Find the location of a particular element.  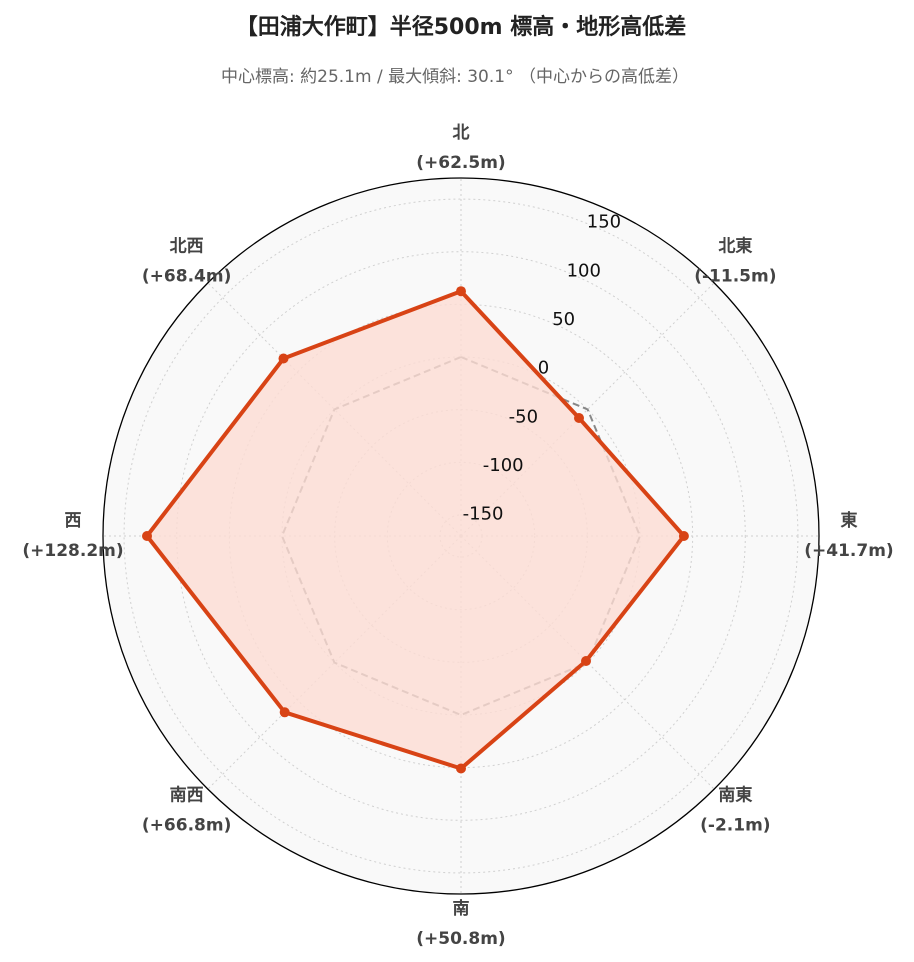

category-value-label: (+68.4m) is located at coordinates (186, 277).